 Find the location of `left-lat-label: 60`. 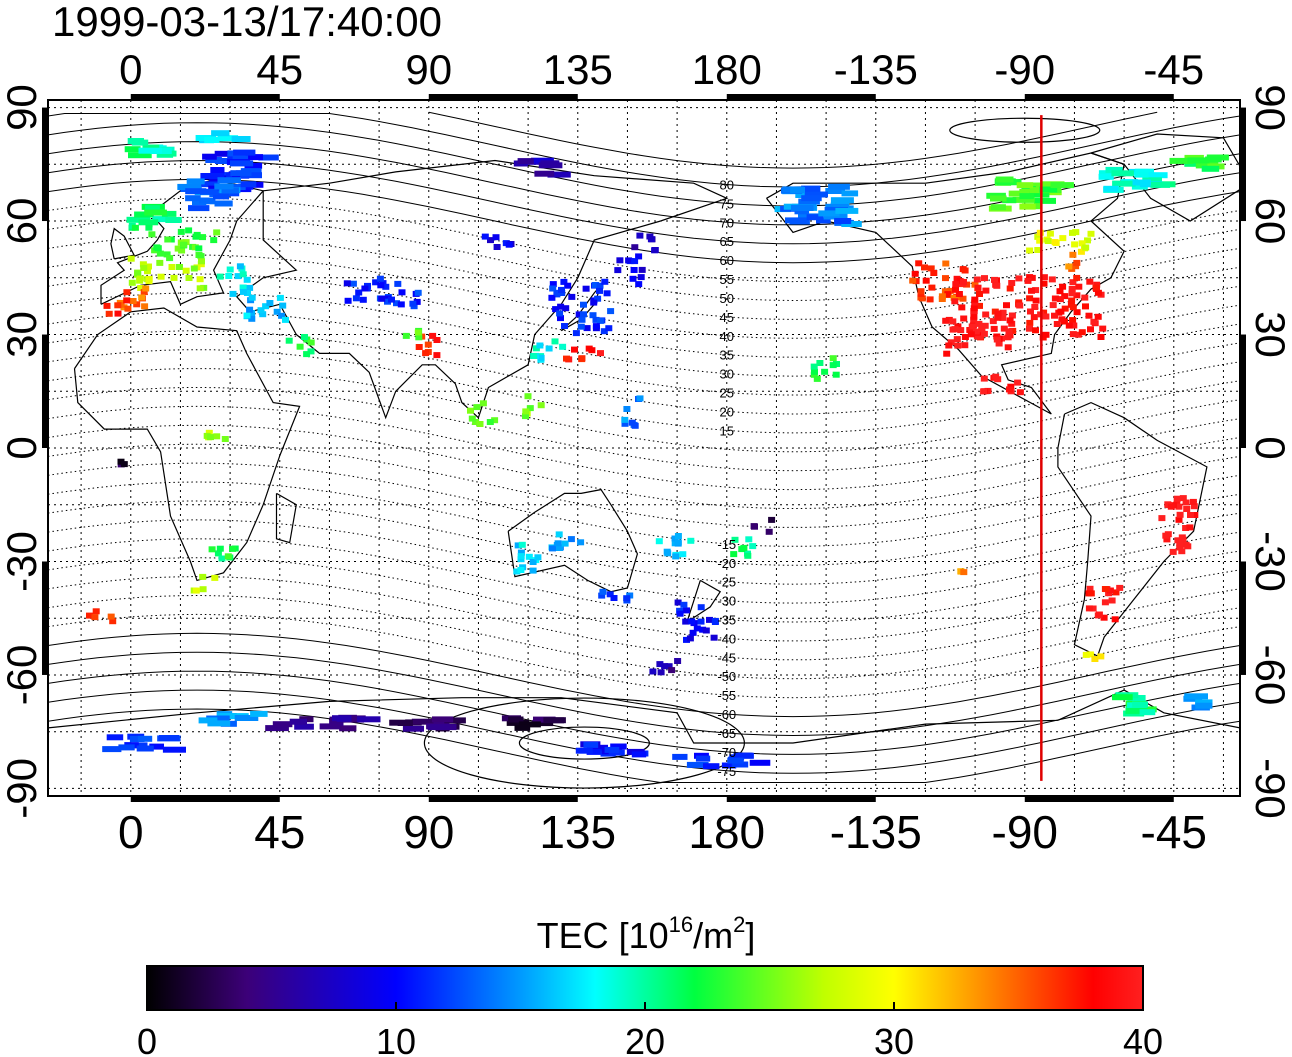

left-lat-label: 60 is located at coordinates (22, 221).